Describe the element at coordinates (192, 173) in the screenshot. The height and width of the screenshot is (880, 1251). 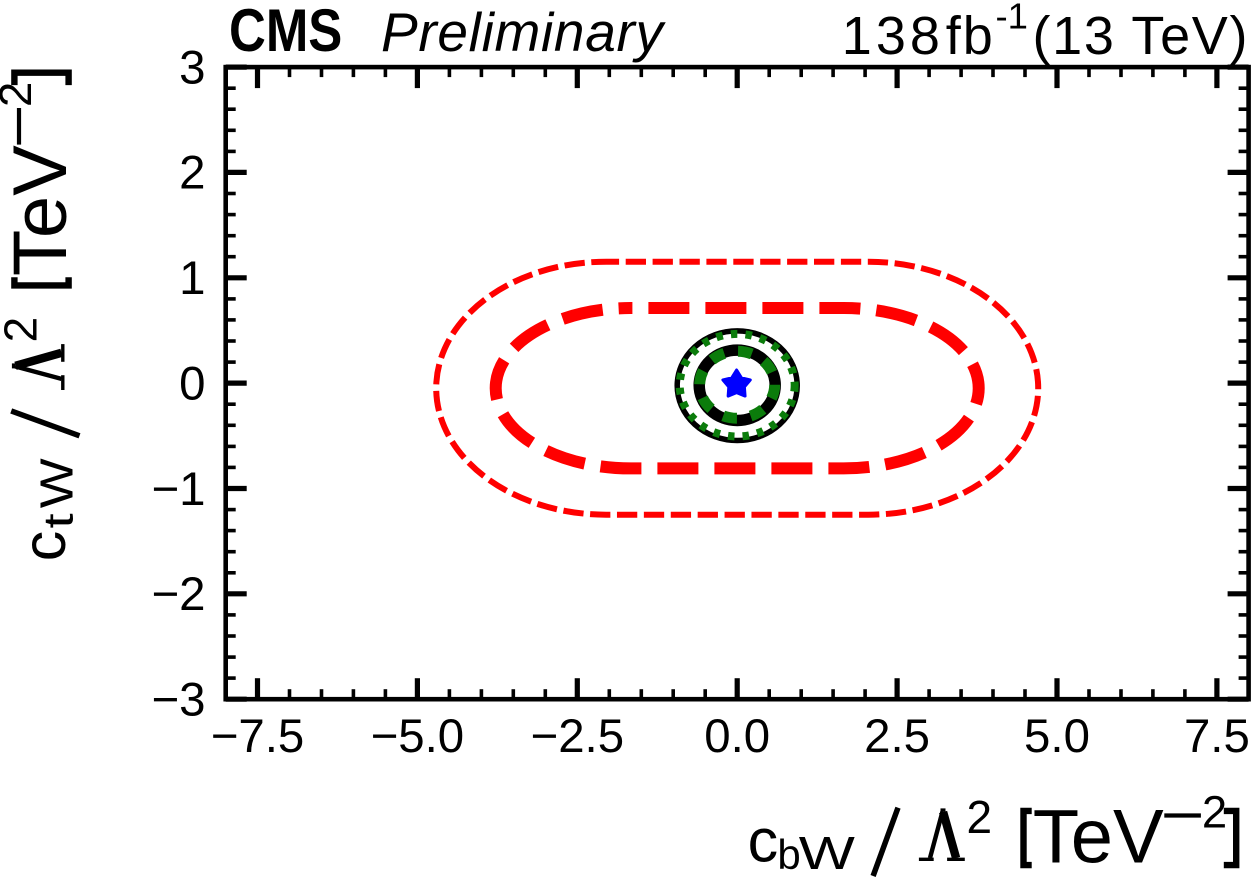
I see `svg-text: 2` at that location.